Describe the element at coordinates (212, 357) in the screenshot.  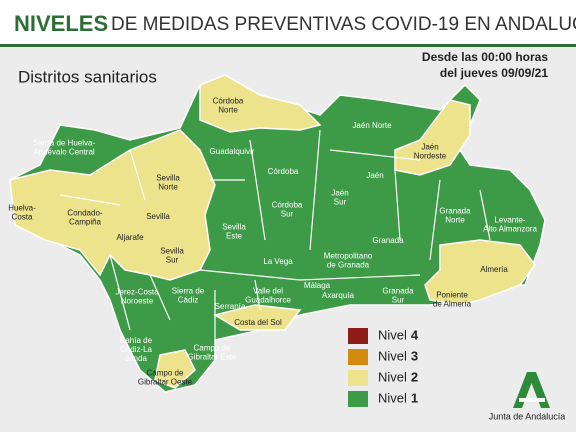
I see `region-label: Gibraltar Este` at that location.